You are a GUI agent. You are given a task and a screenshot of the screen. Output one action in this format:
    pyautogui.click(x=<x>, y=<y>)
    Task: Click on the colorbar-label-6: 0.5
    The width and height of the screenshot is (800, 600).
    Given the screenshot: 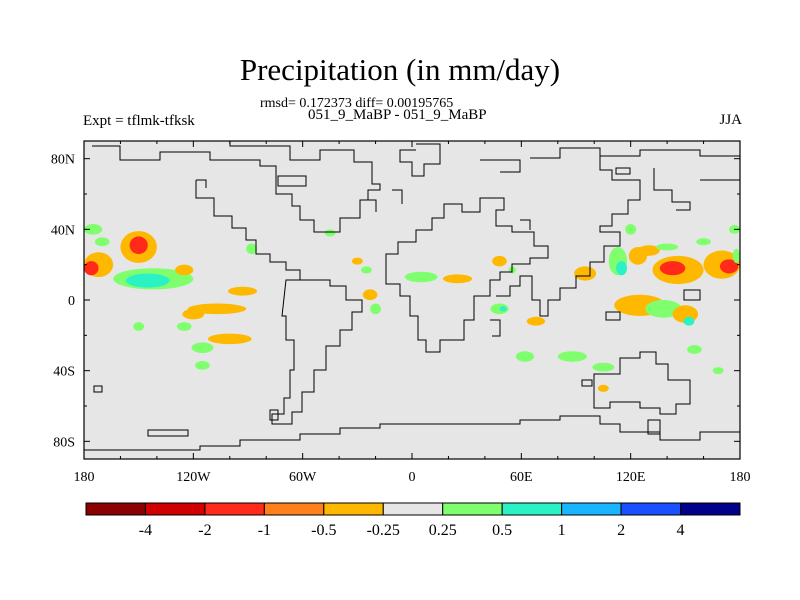 What is the action you would take?
    pyautogui.click(x=502, y=530)
    